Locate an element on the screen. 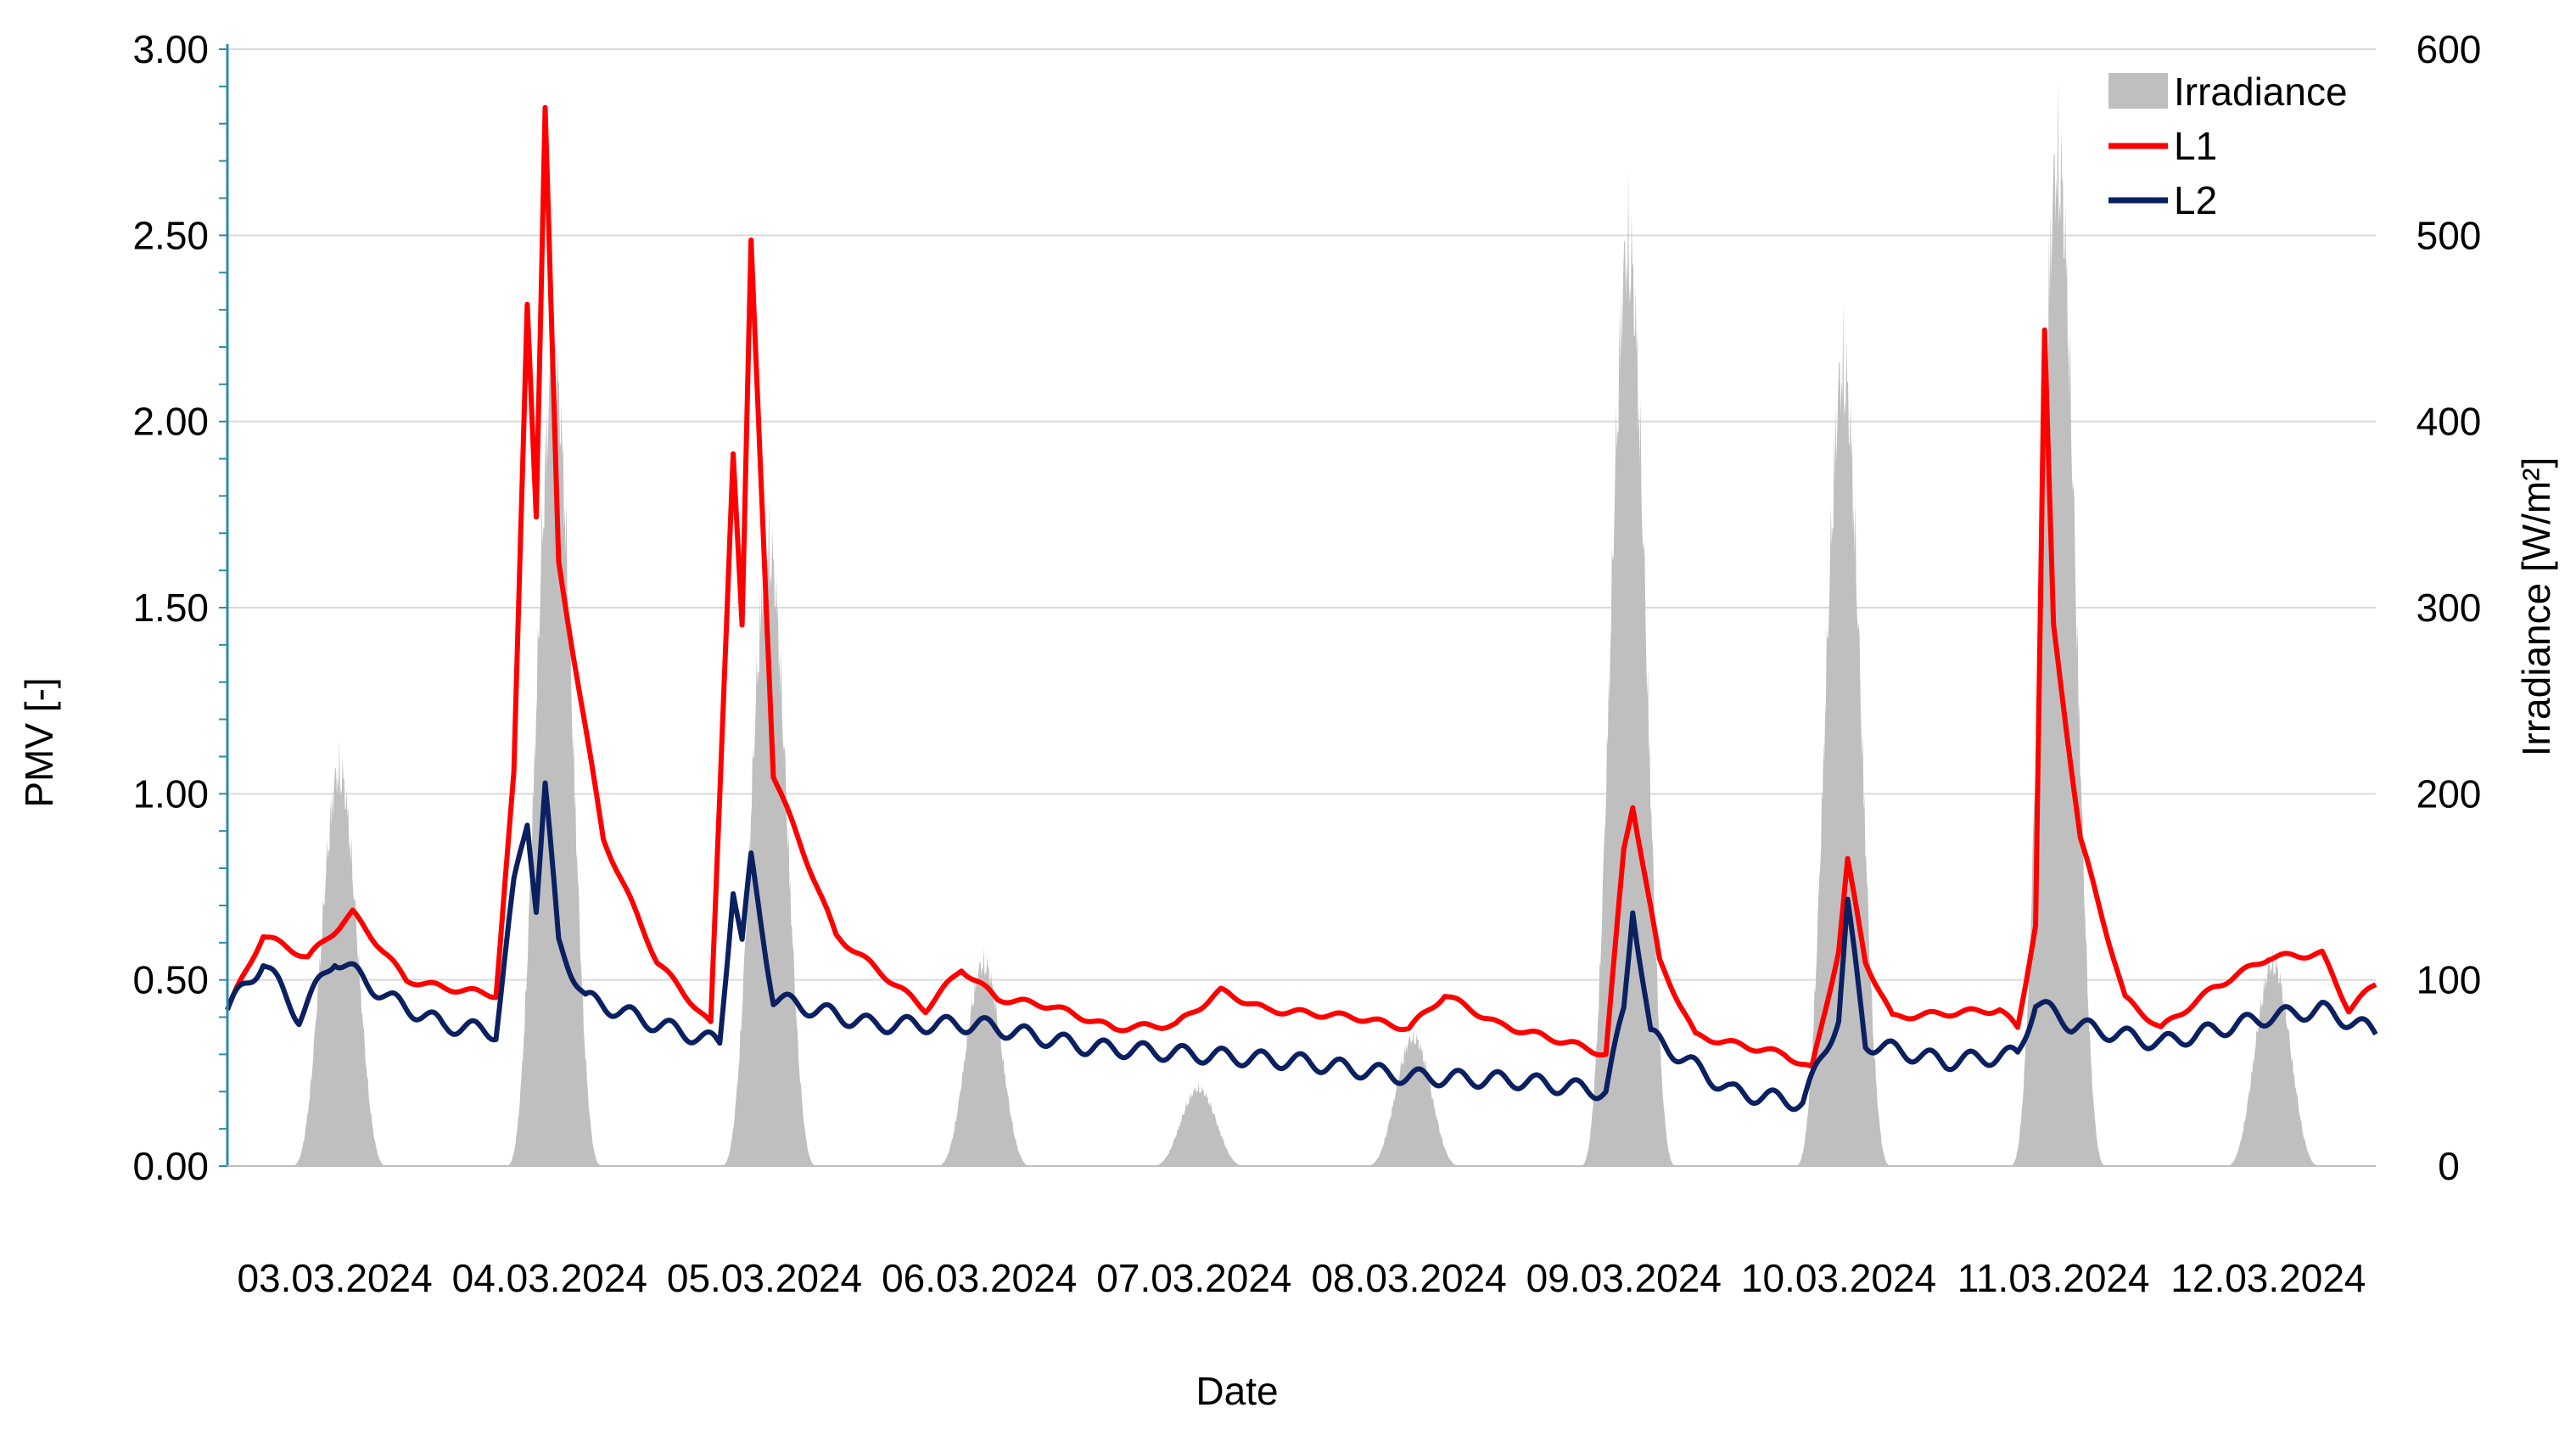 The height and width of the screenshot is (1430, 2576). x-tick-label: 06.03.2024 is located at coordinates (979, 1278).